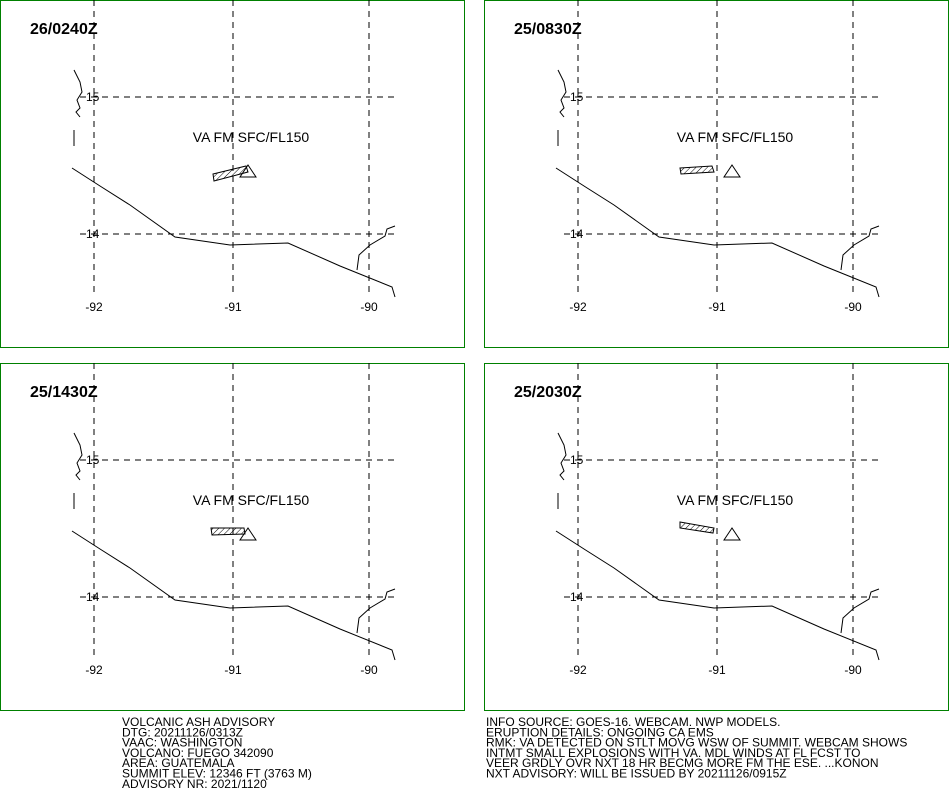 The width and height of the screenshot is (950, 812). Describe the element at coordinates (64, 29) in the screenshot. I see `valid-time: 26/0240Z` at that location.